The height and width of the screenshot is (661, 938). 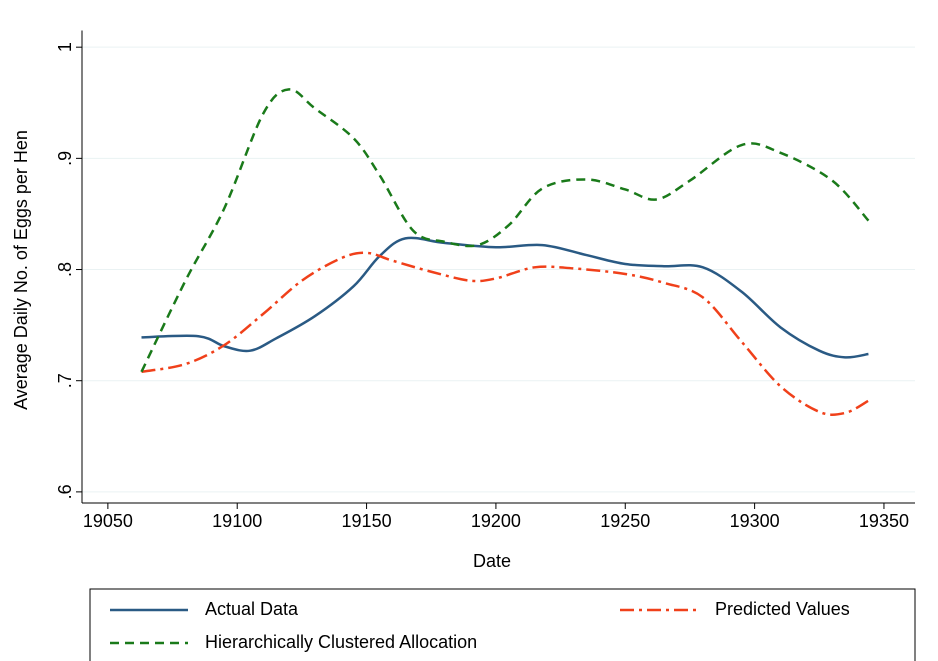 I want to click on y-axis-label: Average Daily No. of Eggs per Hen, so click(x=21, y=270).